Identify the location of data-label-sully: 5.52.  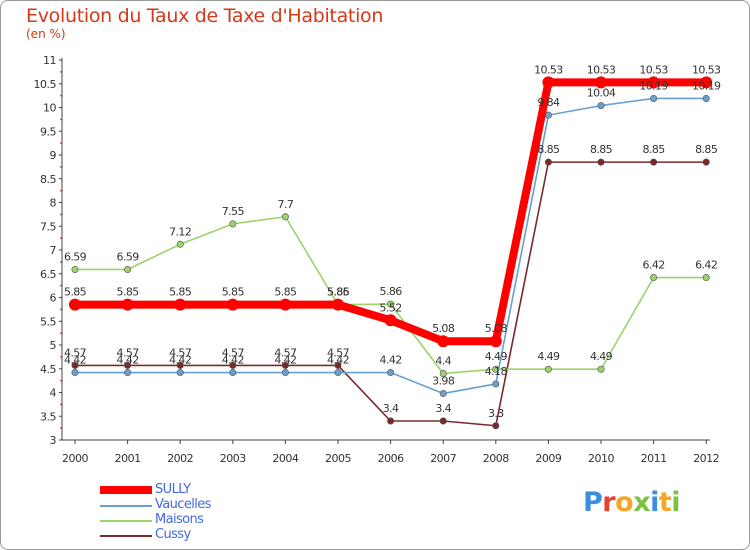
(391, 307).